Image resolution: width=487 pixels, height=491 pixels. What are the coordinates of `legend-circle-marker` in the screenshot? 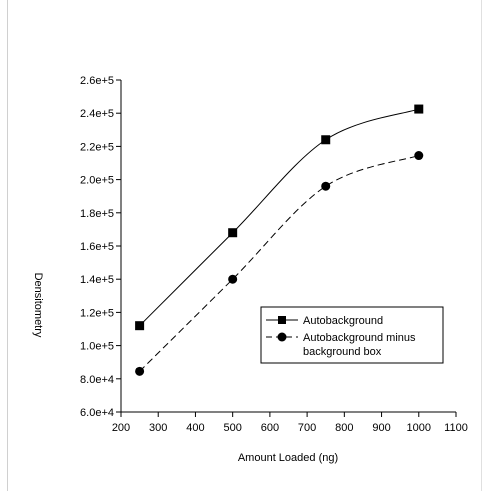 It's located at (282, 337).